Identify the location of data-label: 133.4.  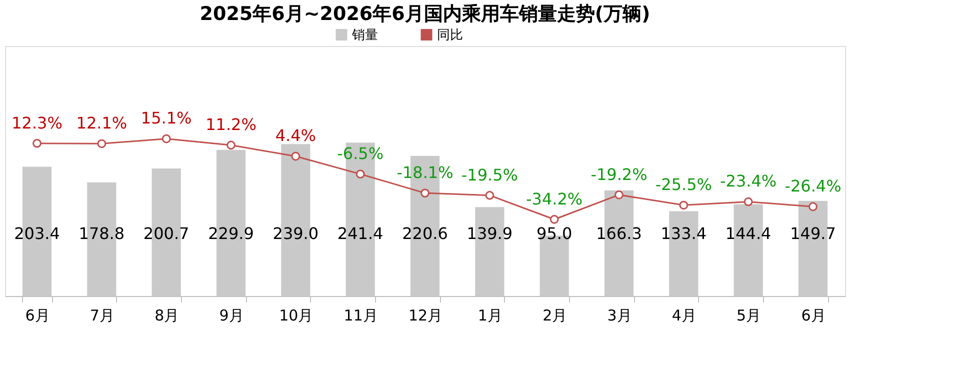
(683, 233).